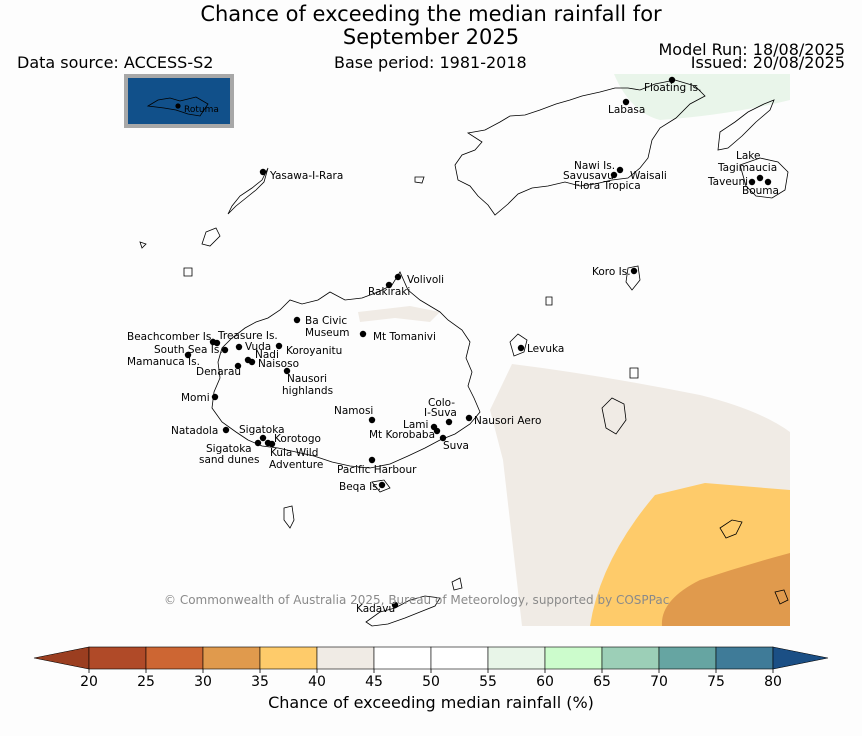 The width and height of the screenshot is (862, 736). Describe the element at coordinates (307, 391) in the screenshot. I see `label-nausori-2: highlands` at that location.